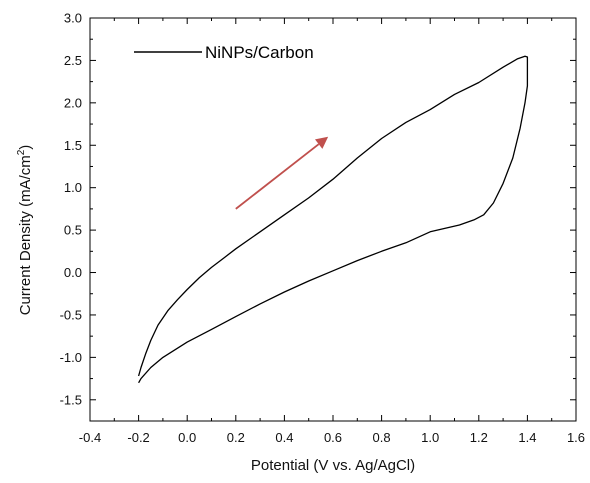 The image size is (590, 483). What do you see at coordinates (382, 437) in the screenshot?
I see `x-tick-label: 0.8` at bounding box center [382, 437].